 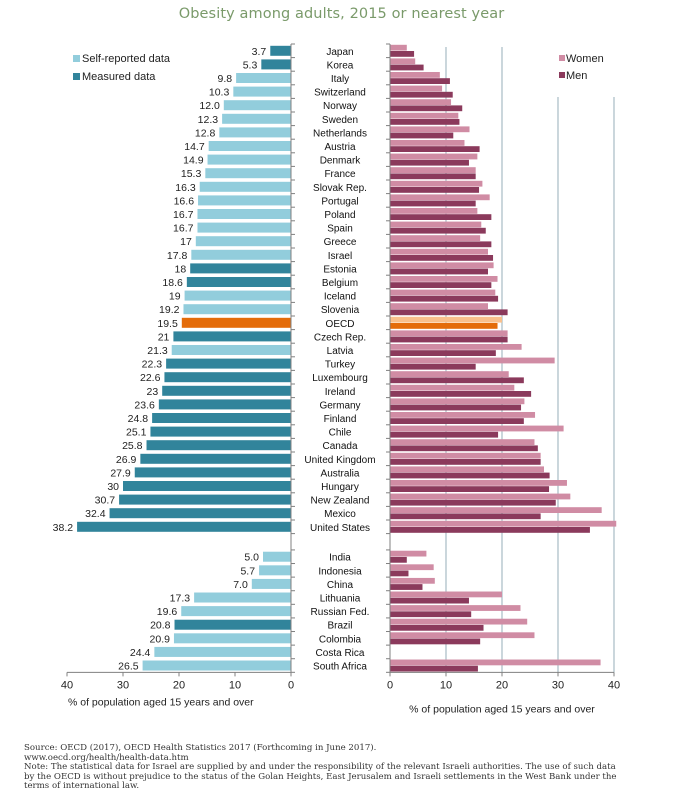 What do you see at coordinates (63, 528) in the screenshot?
I see `value-label: 38.2` at bounding box center [63, 528].